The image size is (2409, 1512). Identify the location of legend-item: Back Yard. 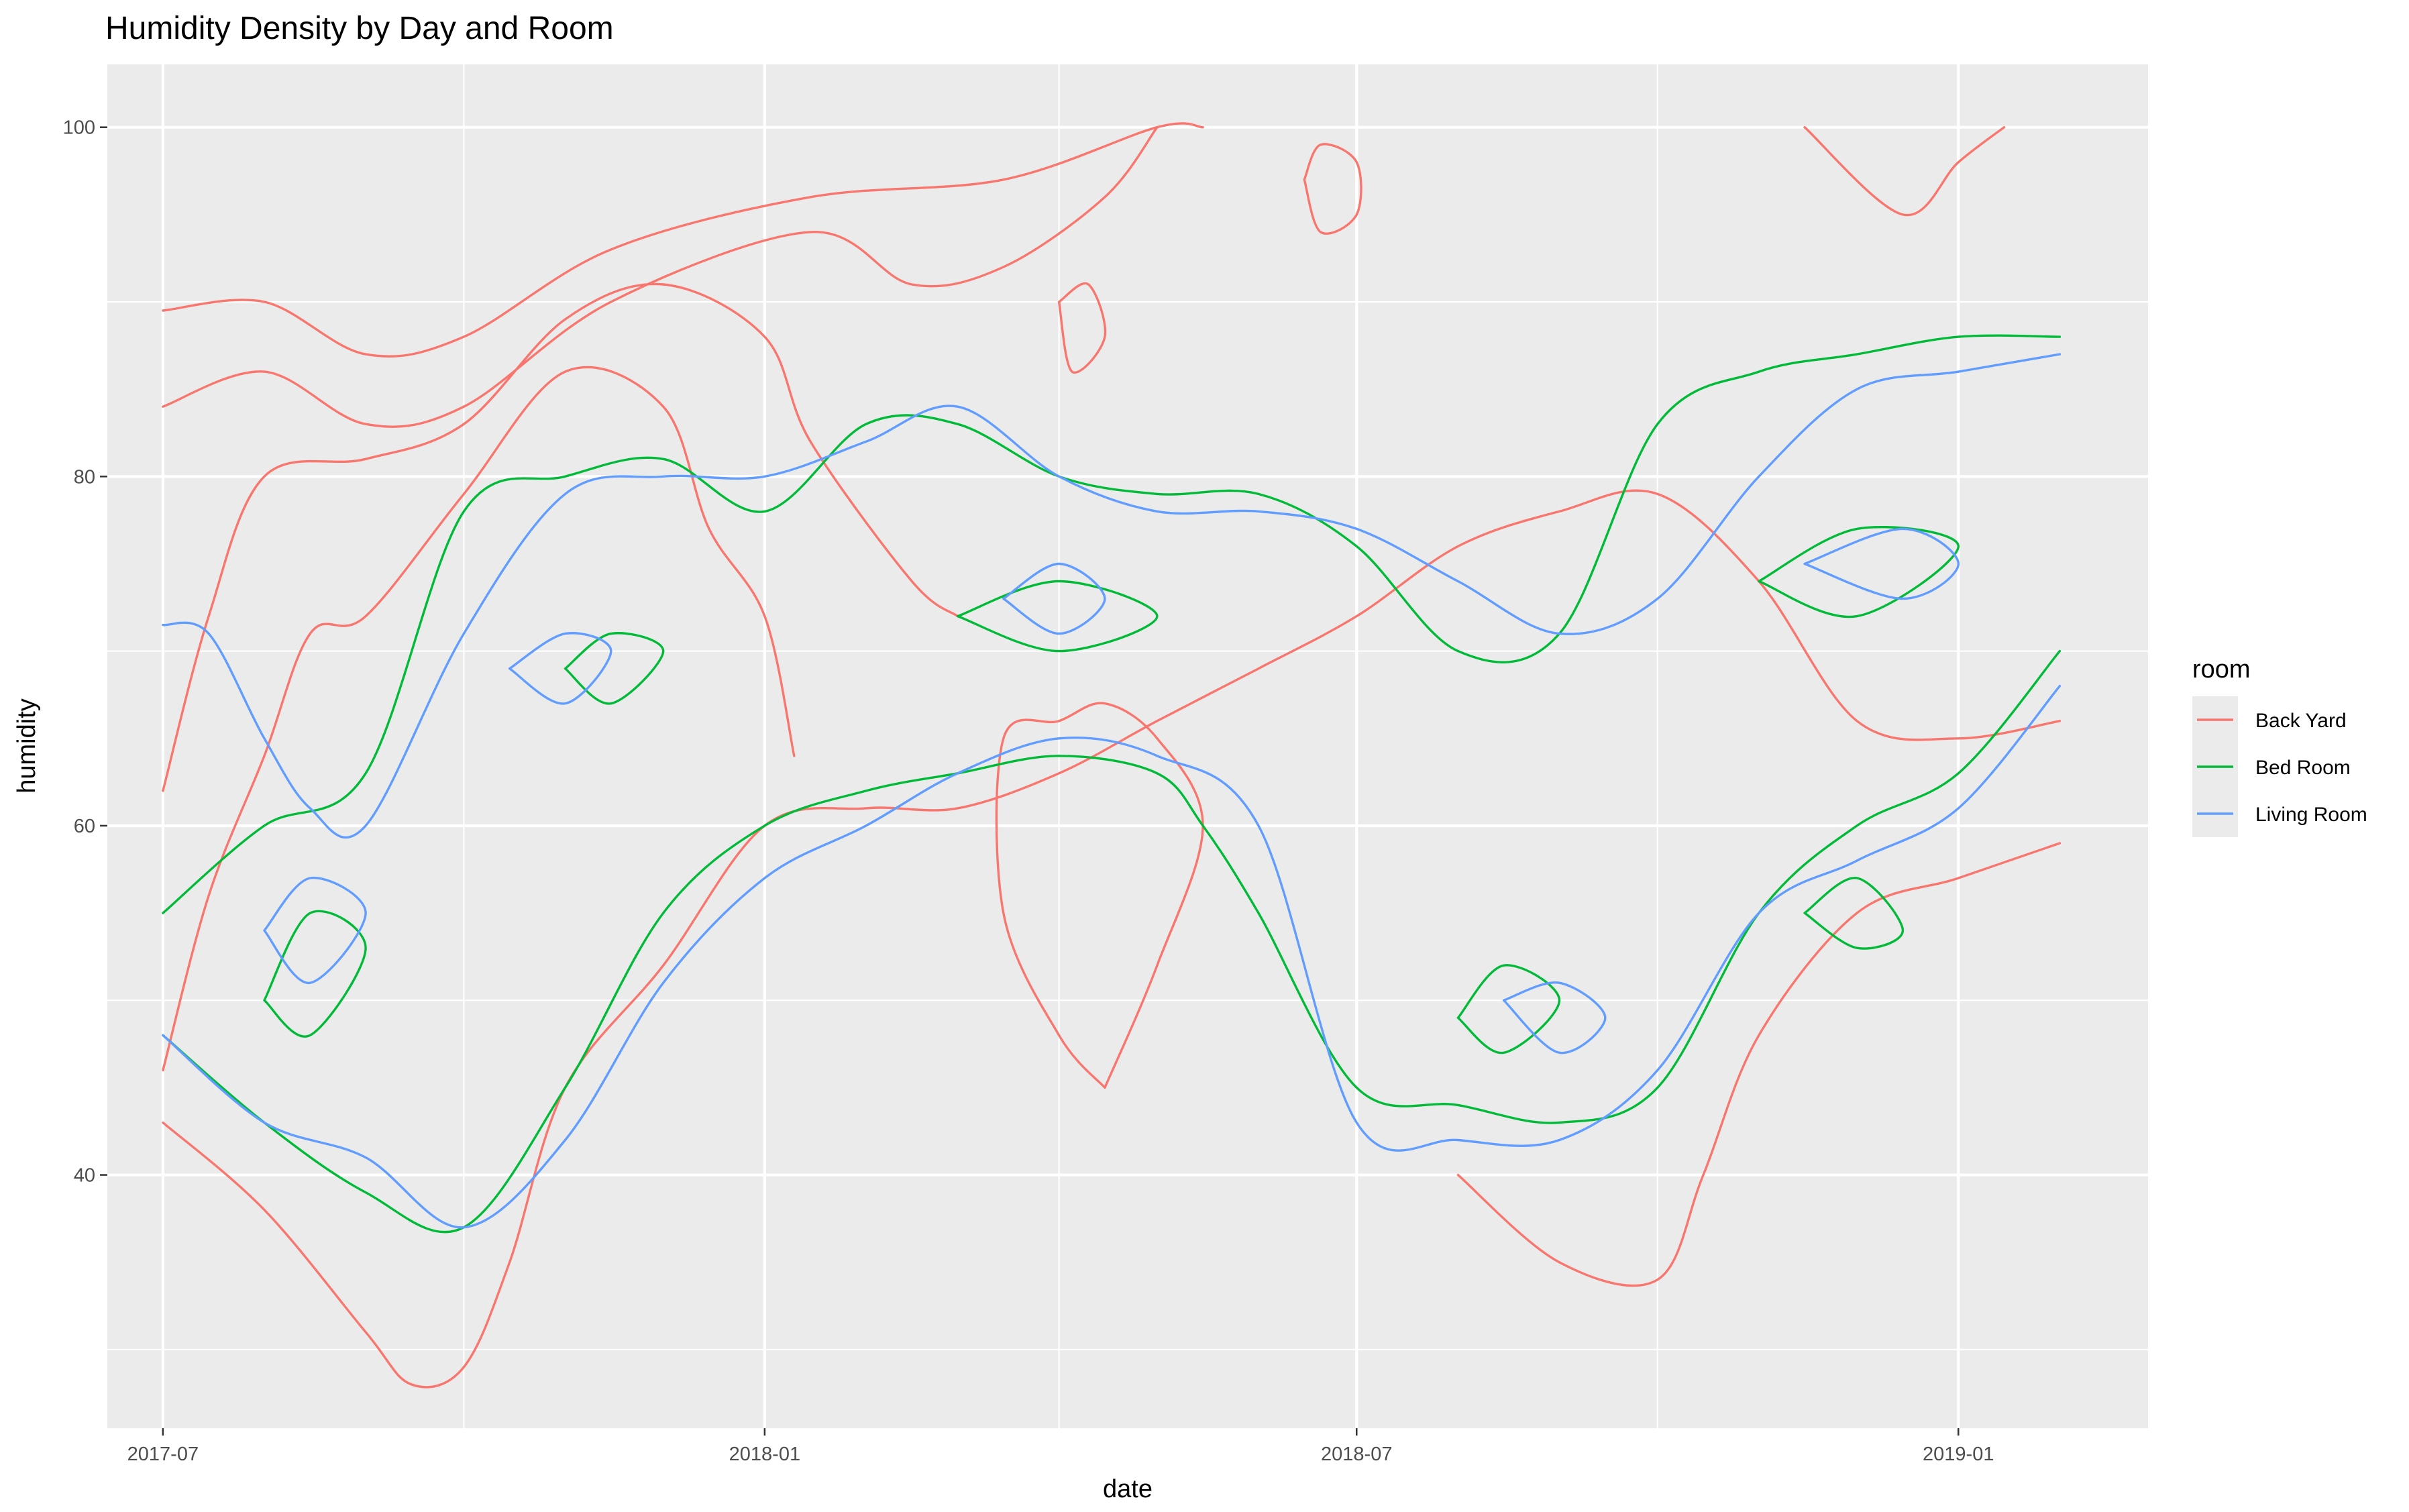
(2269, 719).